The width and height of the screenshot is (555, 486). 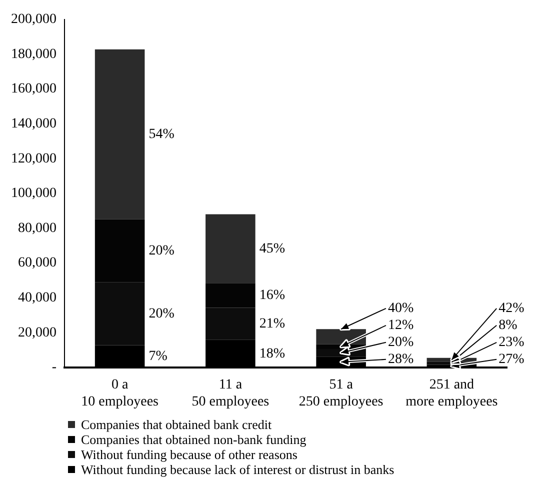 I want to click on y-tick-label: 80,000, so click(x=37, y=228).